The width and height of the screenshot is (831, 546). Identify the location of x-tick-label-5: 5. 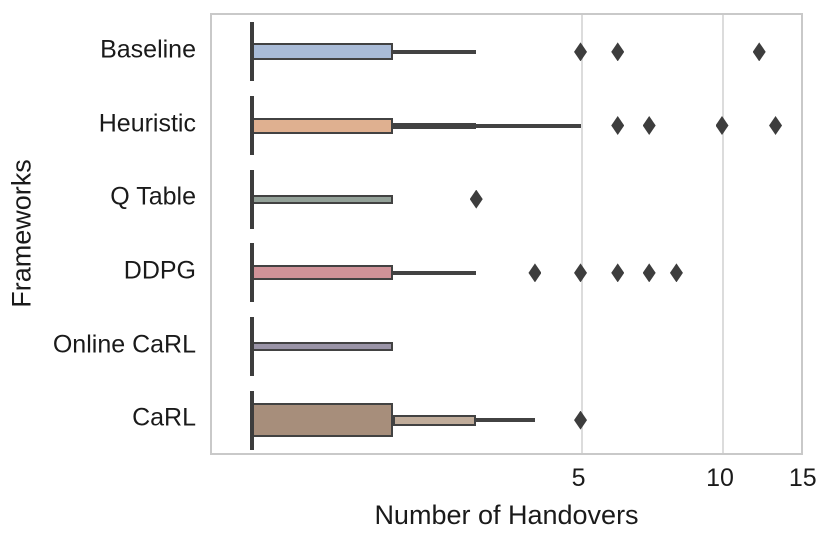
(578, 478).